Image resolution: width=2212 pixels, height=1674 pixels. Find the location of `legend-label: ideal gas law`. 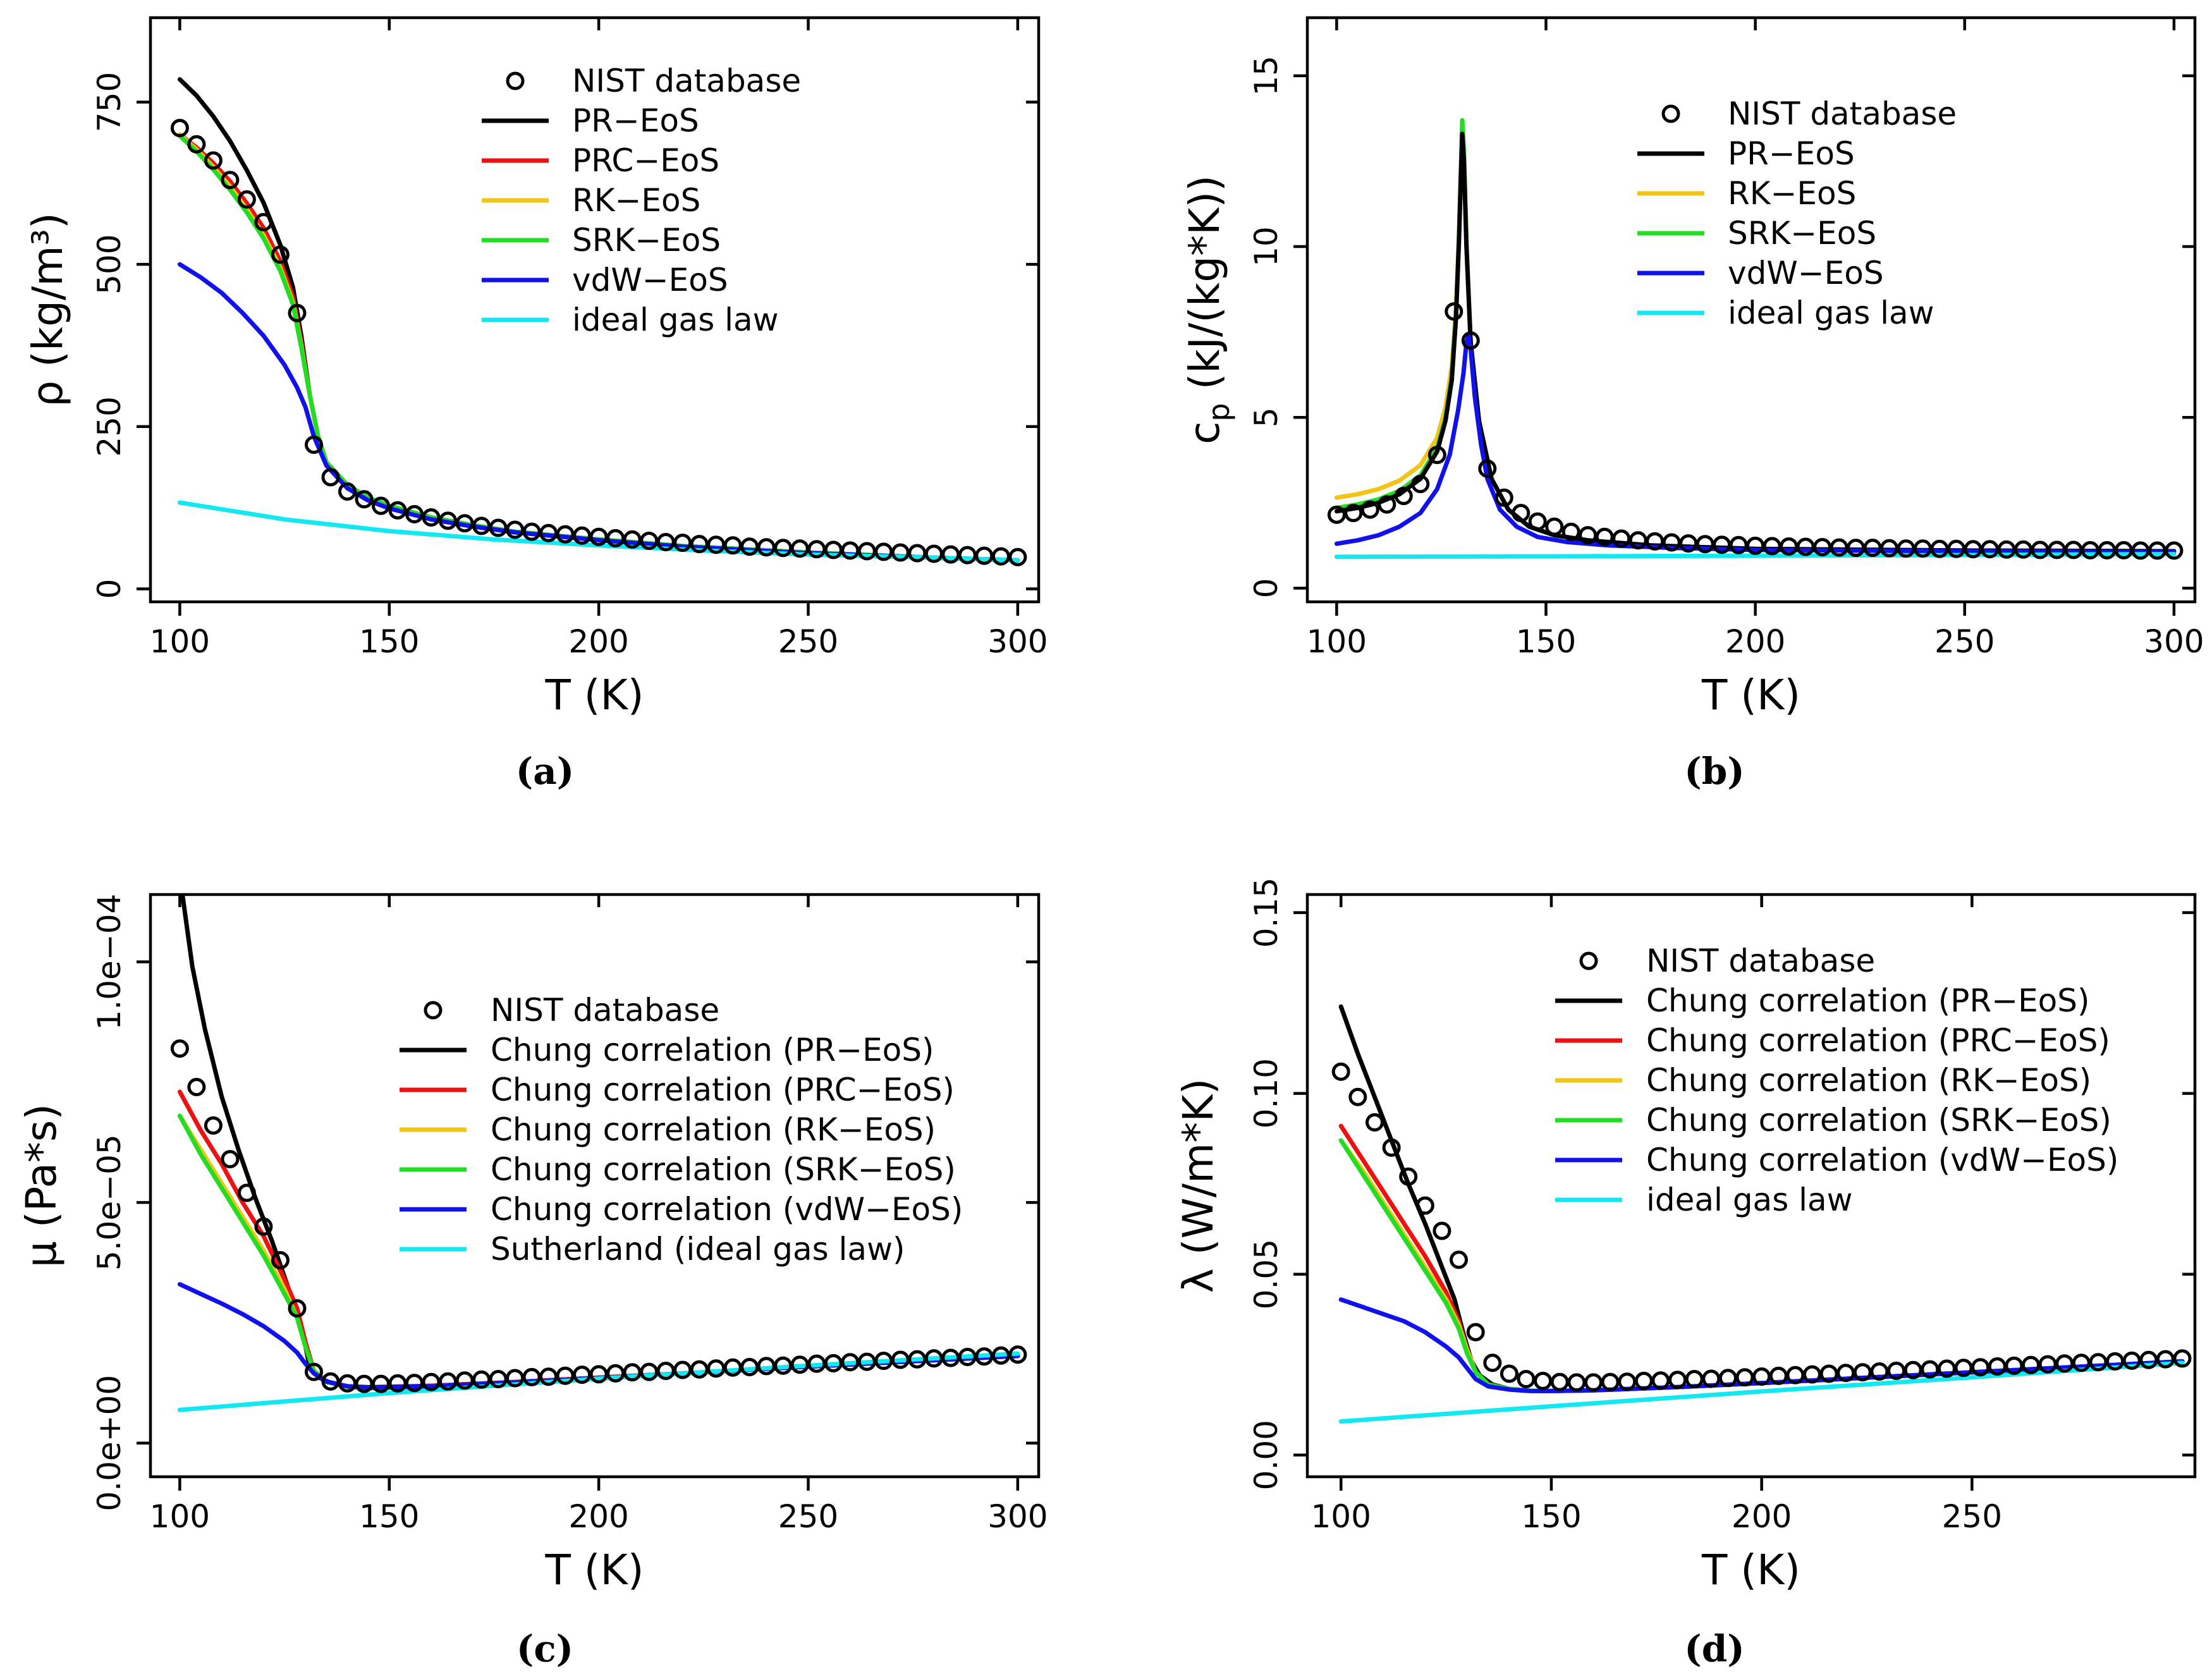

legend-label: ideal gas law is located at coordinates (675, 320).